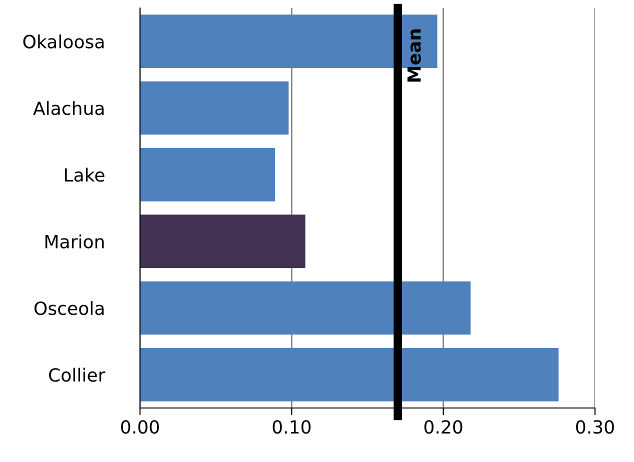 Image resolution: width=634 pixels, height=462 pixels. I want to click on y-tick-label: Okaloosa, so click(63, 41).